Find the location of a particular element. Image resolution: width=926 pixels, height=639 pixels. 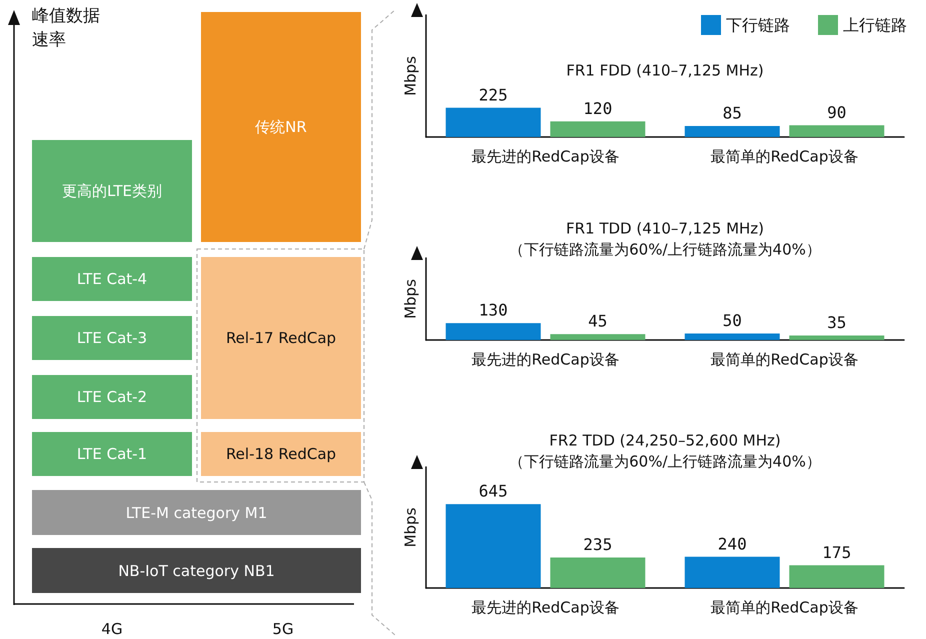

data-label: 175 is located at coordinates (837, 552).